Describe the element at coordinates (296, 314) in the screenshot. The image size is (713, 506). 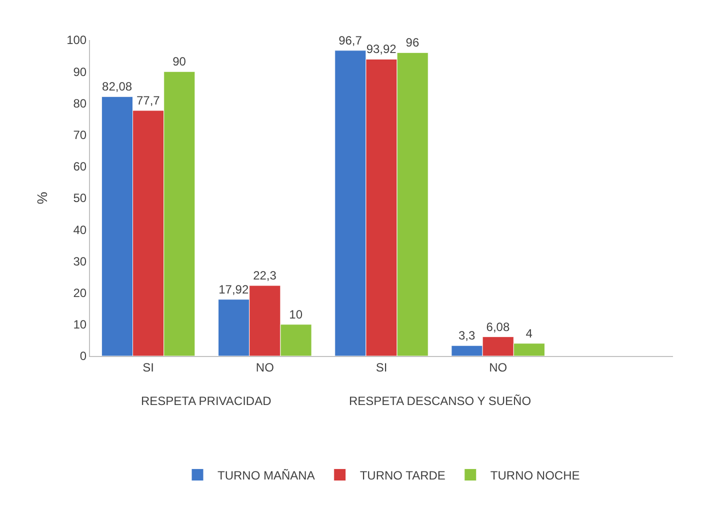
I see `data-label: 10` at that location.